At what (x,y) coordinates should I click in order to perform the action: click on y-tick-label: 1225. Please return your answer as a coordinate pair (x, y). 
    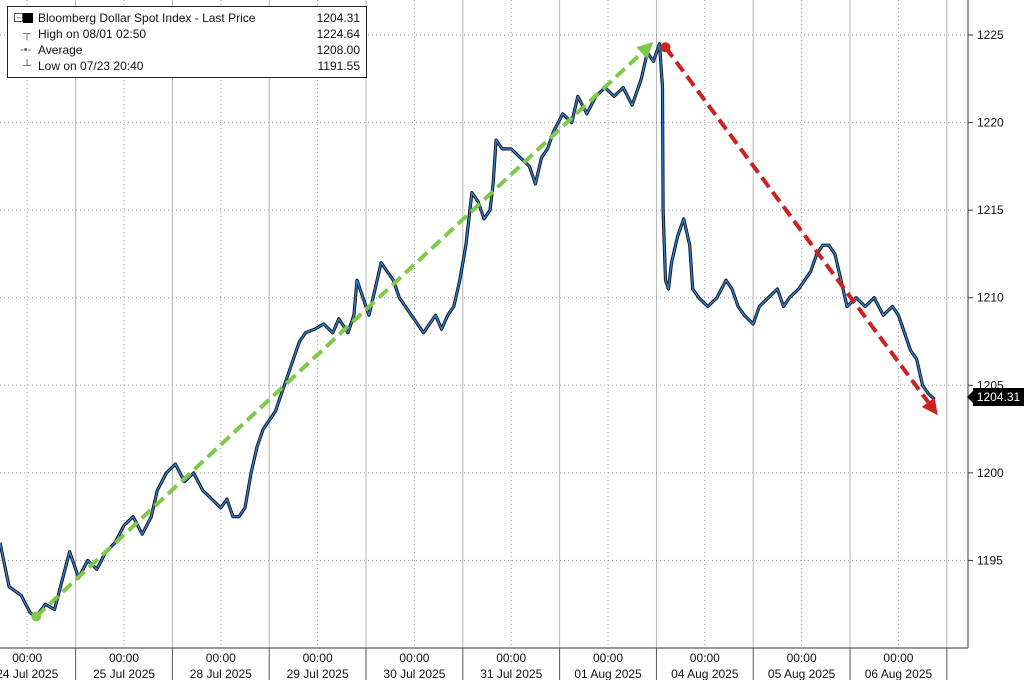
    Looking at the image, I should click on (990, 35).